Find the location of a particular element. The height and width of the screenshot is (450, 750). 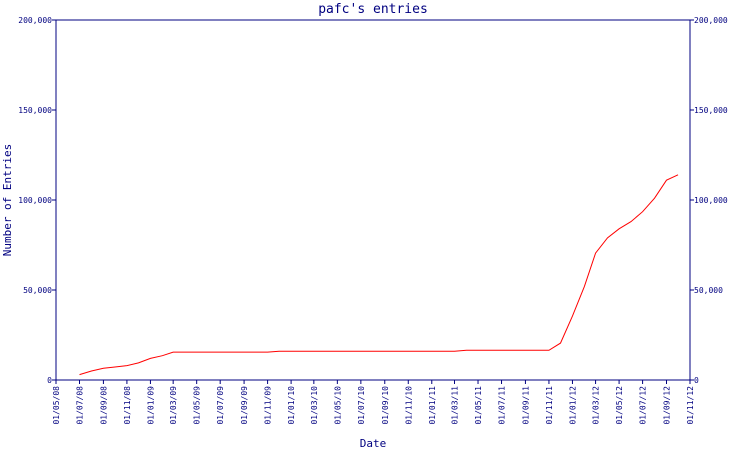

x-tick-label: 01/05/12 is located at coordinates (619, 405).